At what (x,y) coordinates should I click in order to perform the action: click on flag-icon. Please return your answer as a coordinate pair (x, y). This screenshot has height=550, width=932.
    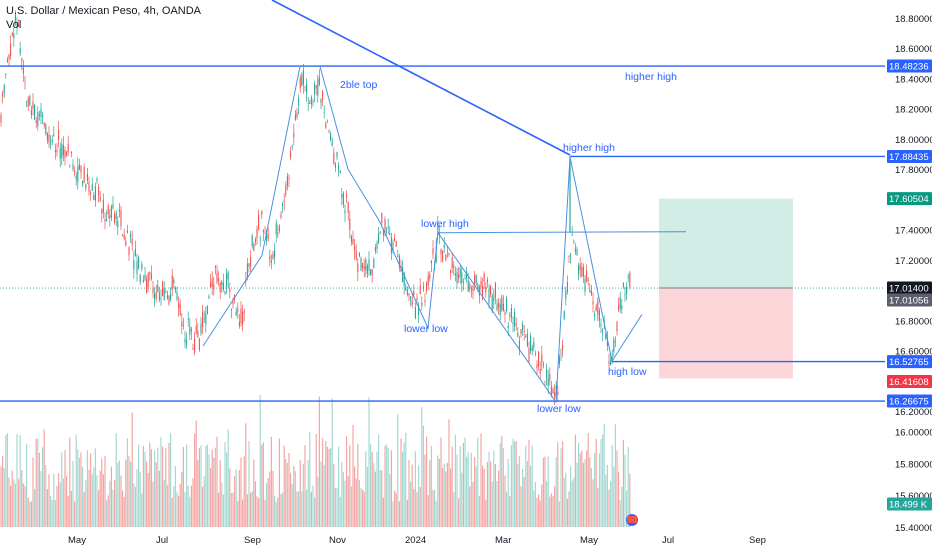
    Looking at the image, I should click on (632, 519).